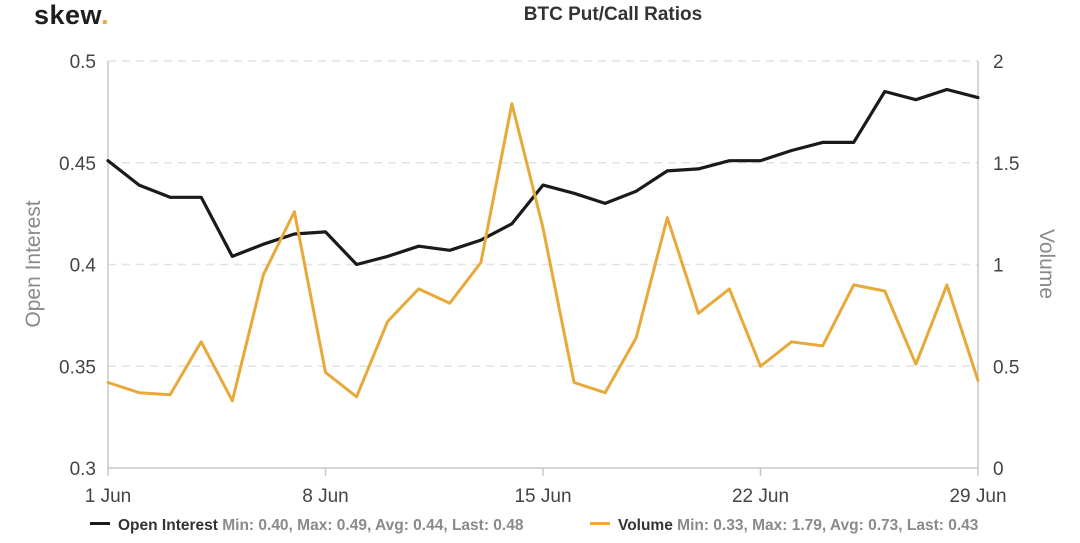 This screenshot has height=543, width=1080. I want to click on y-tick-left: 0.5, so click(83, 62).